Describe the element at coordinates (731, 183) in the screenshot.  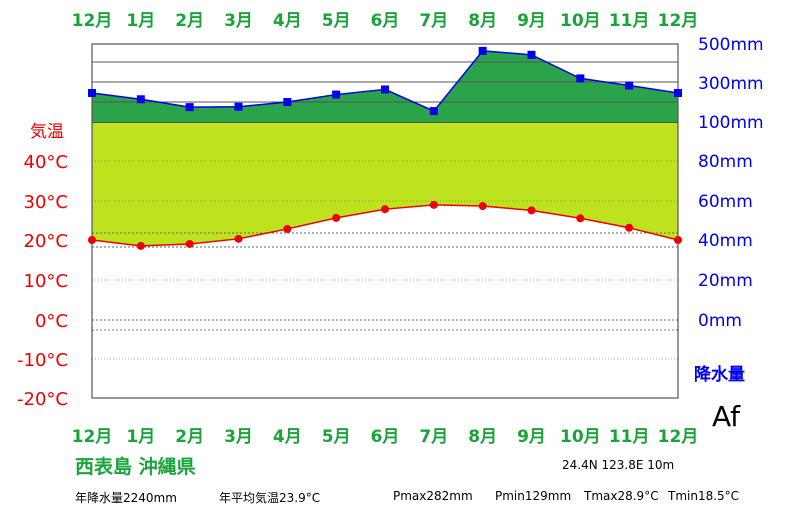
I see `precipitation-axis: 500mm 300mm 100mm 80mm 60mm 40mm 20mm 0mm` at that location.